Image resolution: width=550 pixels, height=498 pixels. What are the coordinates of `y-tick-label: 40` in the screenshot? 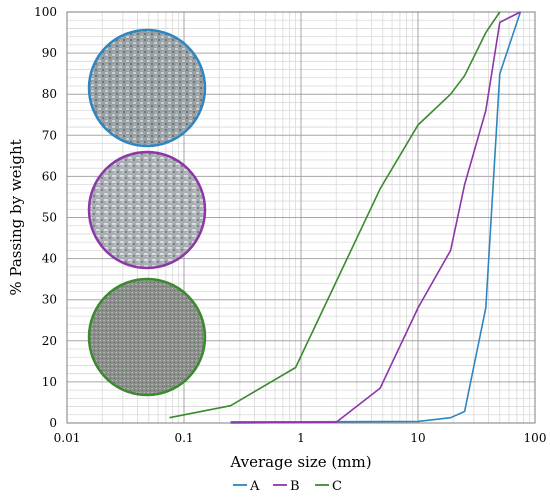 It's located at (49, 259).